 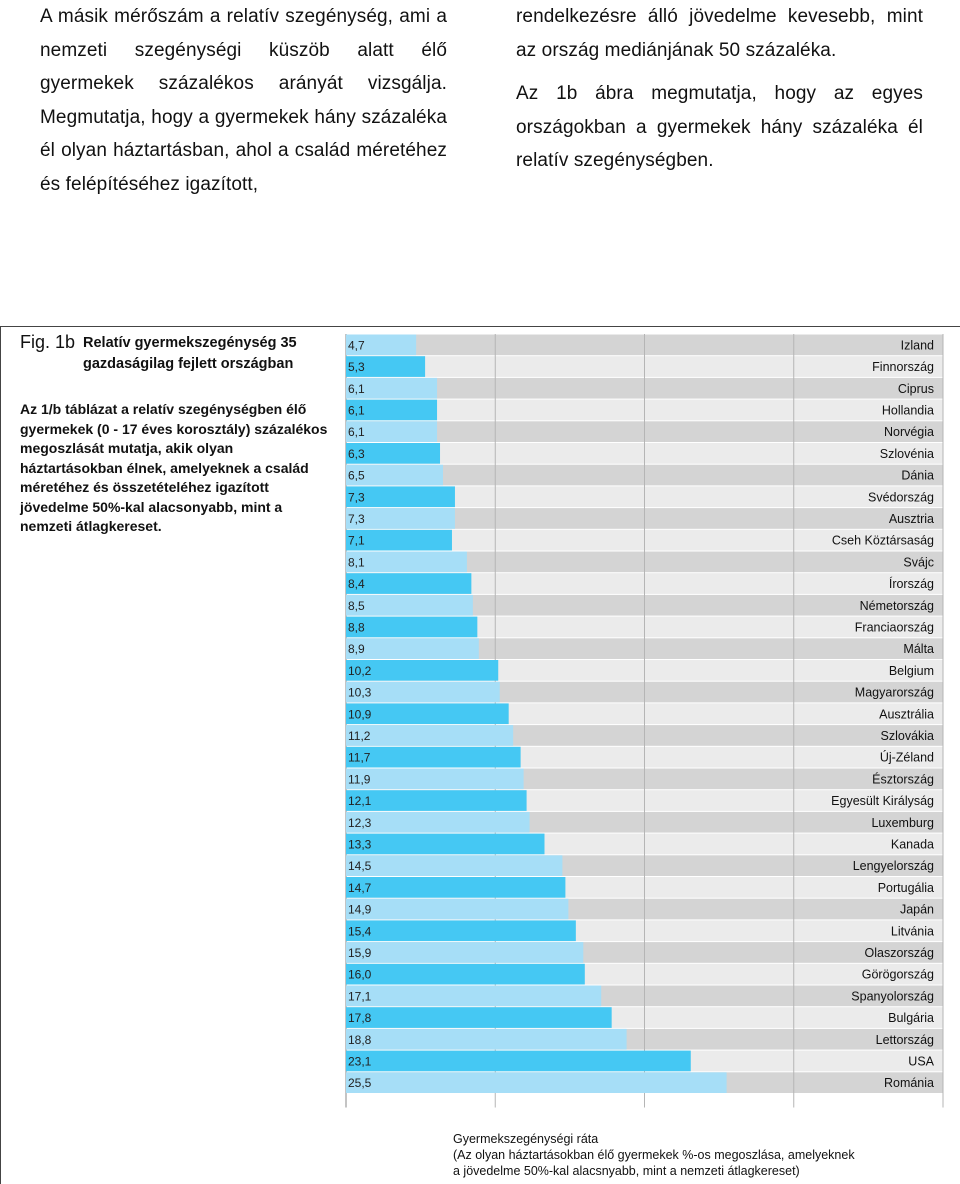 I want to click on category-label: Ciprus, so click(x=916, y=389).